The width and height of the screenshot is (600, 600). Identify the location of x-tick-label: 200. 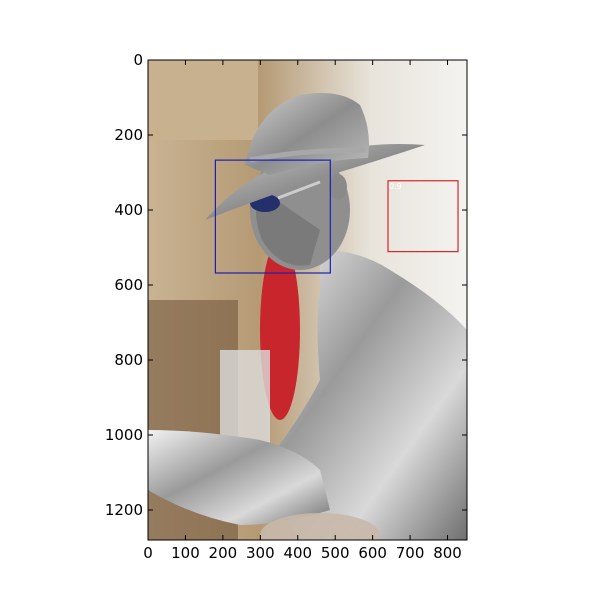
(223, 553).